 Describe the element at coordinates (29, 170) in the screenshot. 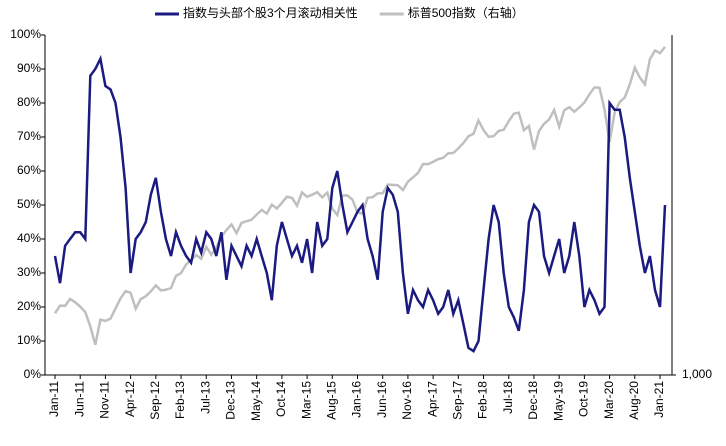

I see `y-tick-label: 60%` at that location.